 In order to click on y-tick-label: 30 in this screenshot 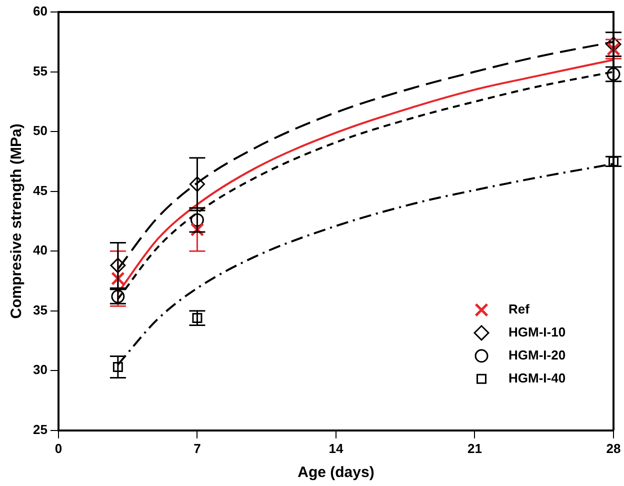, I will do `click(40, 370)`.